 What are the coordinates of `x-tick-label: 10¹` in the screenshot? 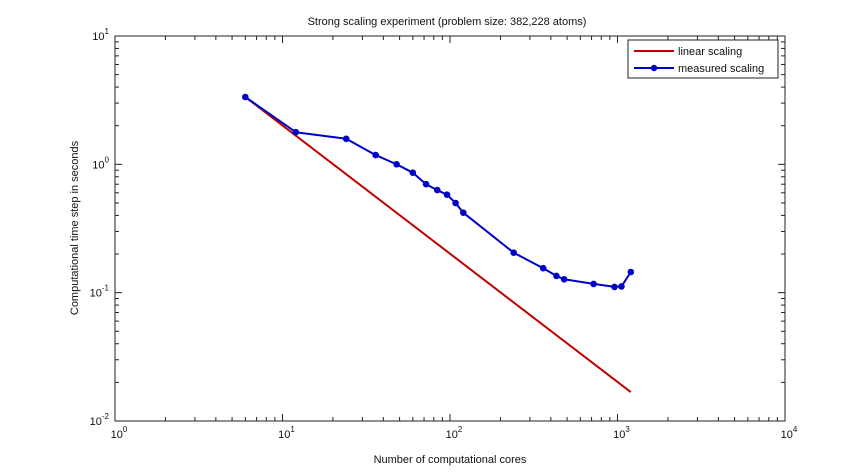 It's located at (286, 433).